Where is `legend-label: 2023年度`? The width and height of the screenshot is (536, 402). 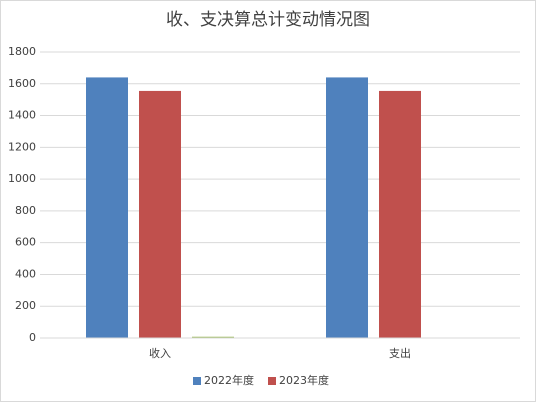
legend-label: 2023年度 is located at coordinates (304, 380).